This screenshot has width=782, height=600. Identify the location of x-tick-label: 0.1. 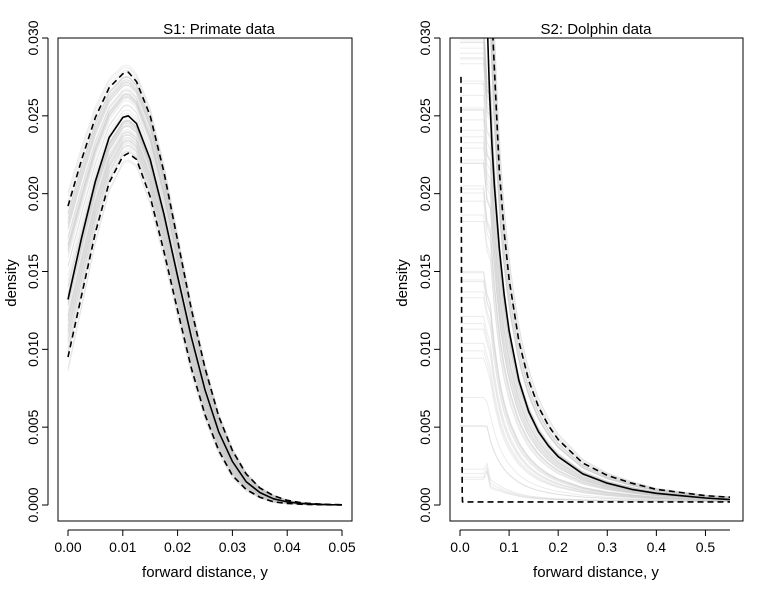
(509, 547).